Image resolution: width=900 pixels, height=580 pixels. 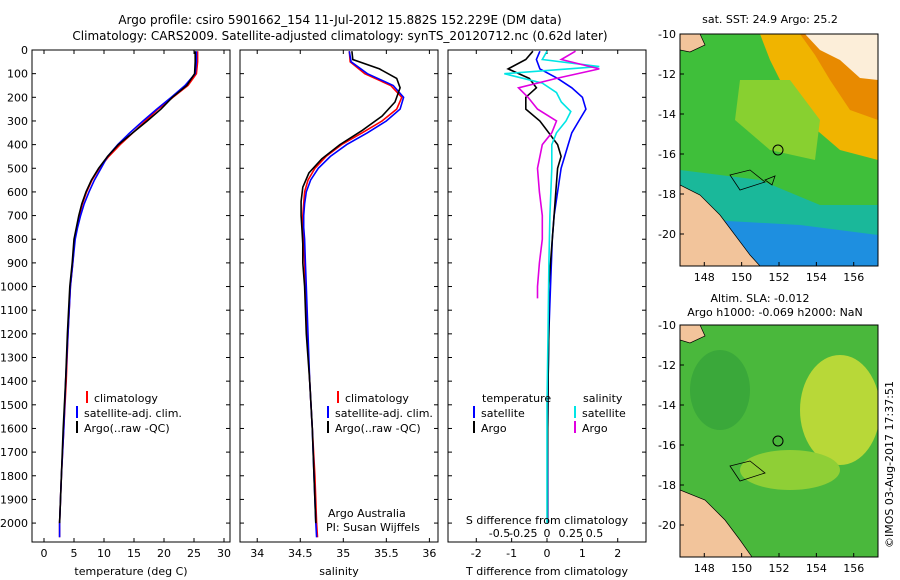 What do you see at coordinates (17, 239) in the screenshot?
I see `depth-tick-label: 800` at bounding box center [17, 239].